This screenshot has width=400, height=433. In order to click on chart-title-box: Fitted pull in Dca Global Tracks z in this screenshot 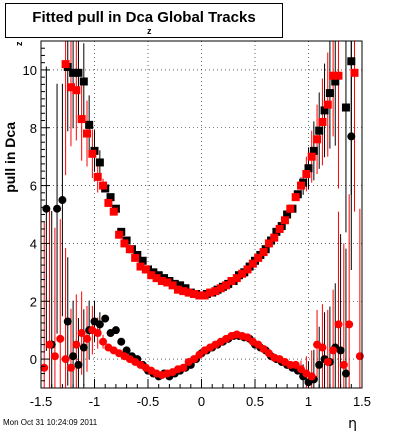, I will do `click(144, 20)`.